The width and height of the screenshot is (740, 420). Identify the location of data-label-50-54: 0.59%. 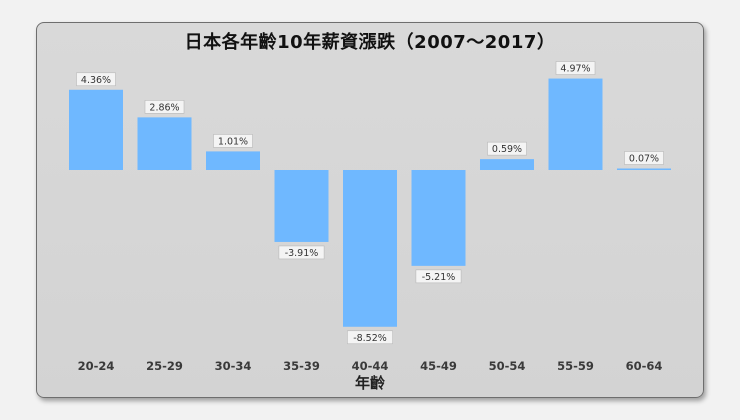
(507, 148).